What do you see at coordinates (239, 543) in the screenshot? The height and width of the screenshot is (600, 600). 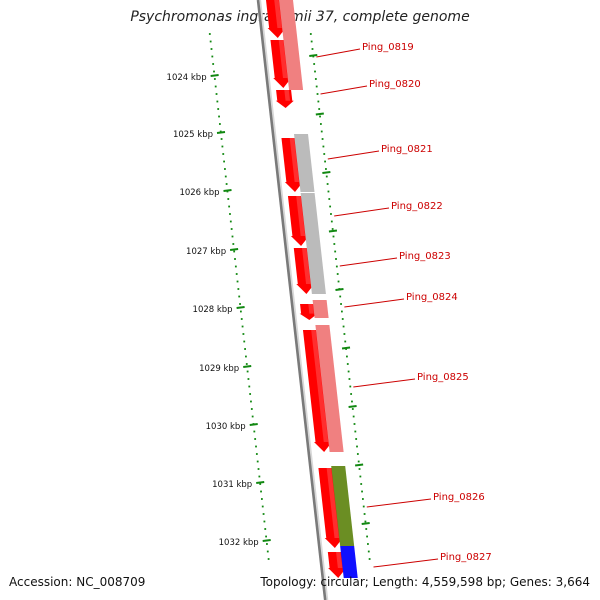 I see `ruler-label: 1032 kbp` at bounding box center [239, 543].